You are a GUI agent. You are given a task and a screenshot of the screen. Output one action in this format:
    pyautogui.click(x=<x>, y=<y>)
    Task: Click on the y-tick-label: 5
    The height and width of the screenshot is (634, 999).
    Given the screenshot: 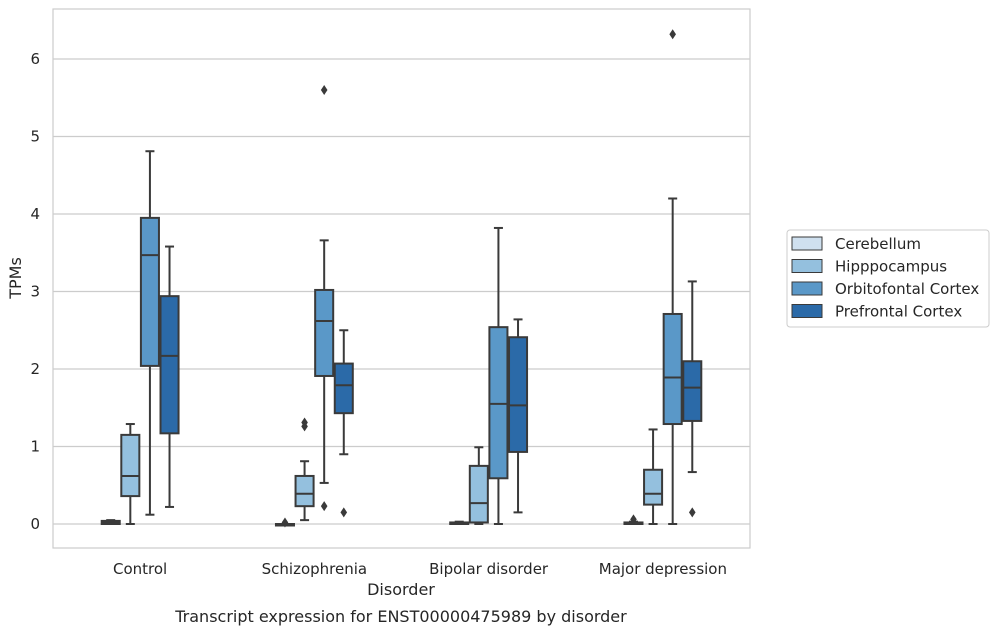 What is the action you would take?
    pyautogui.click(x=35, y=137)
    